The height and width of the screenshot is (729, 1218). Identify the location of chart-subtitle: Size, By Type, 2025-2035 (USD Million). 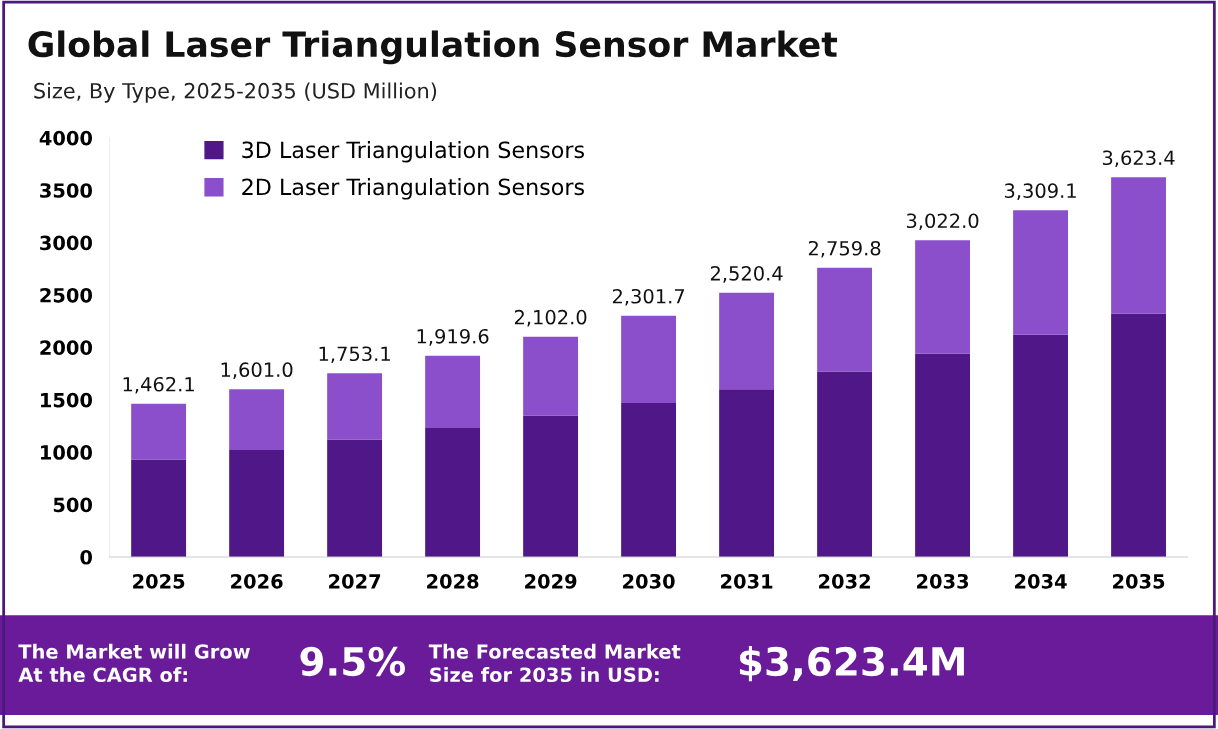
(235, 92).